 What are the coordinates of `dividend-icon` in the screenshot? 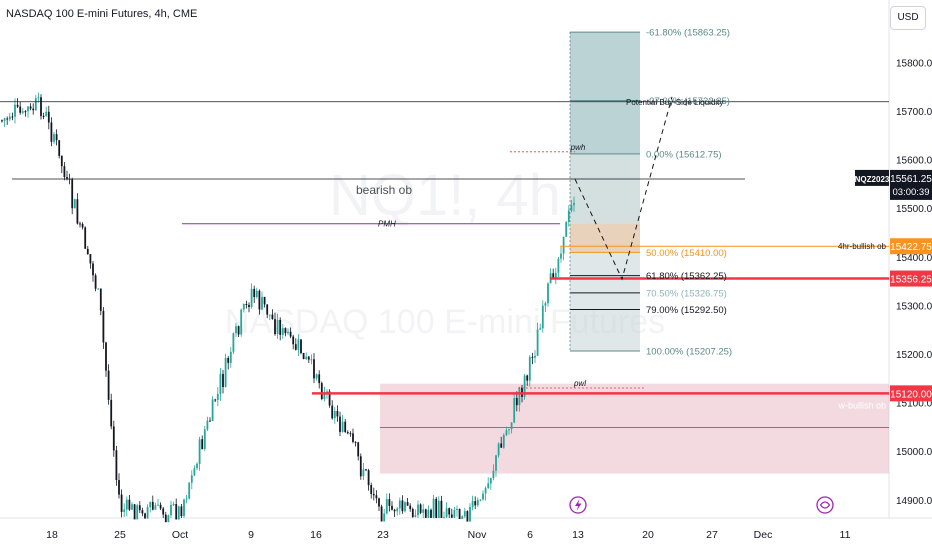 It's located at (825, 505).